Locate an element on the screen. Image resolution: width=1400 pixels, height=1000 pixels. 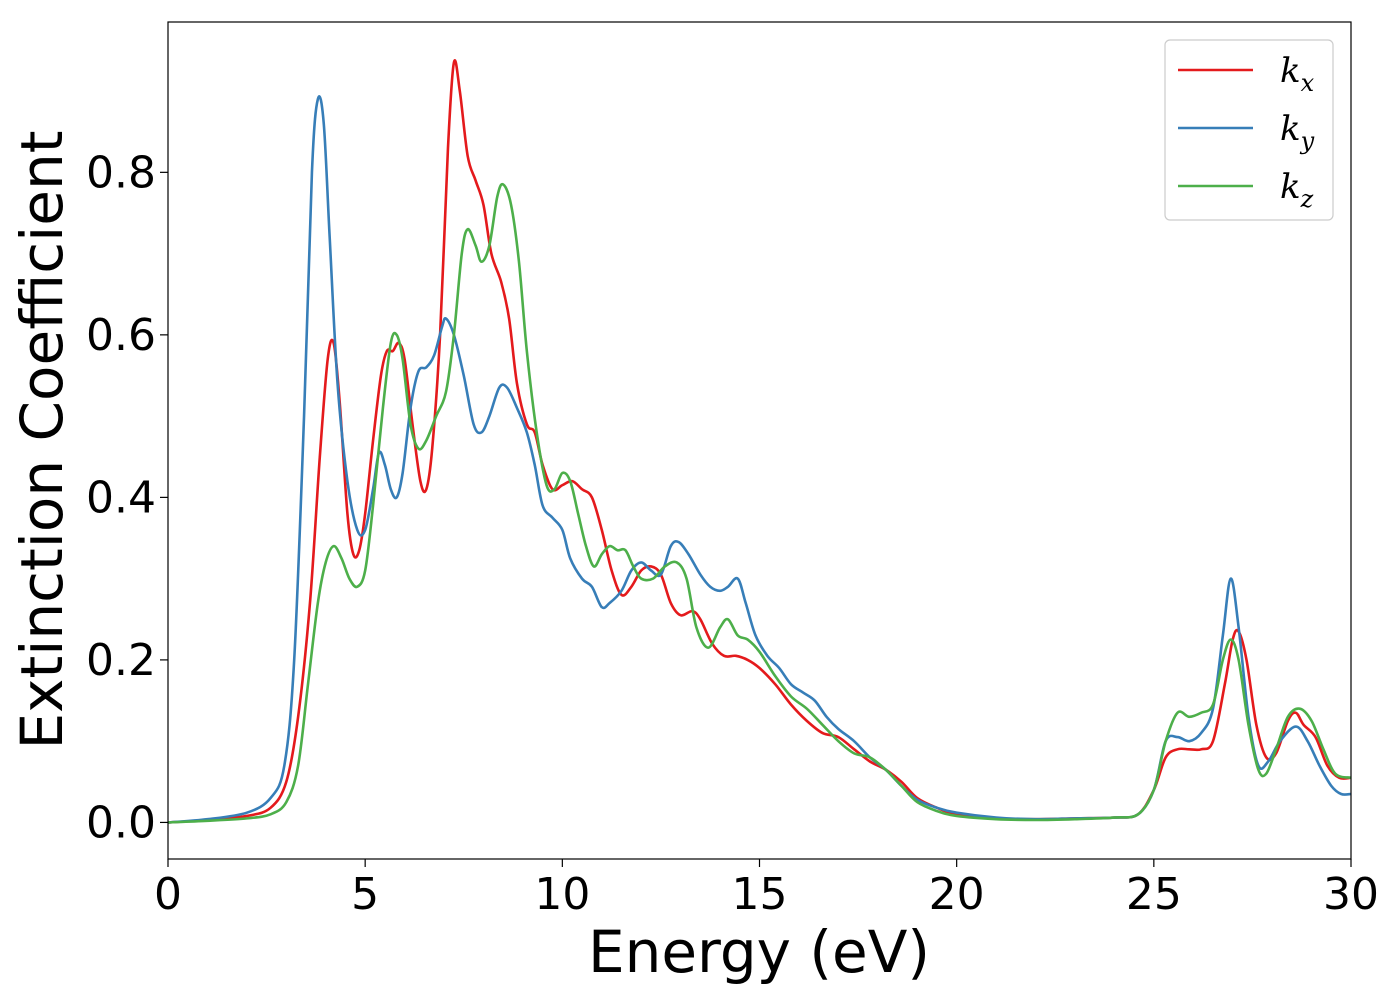
y-tick-label: 0.6 is located at coordinates (121, 335).